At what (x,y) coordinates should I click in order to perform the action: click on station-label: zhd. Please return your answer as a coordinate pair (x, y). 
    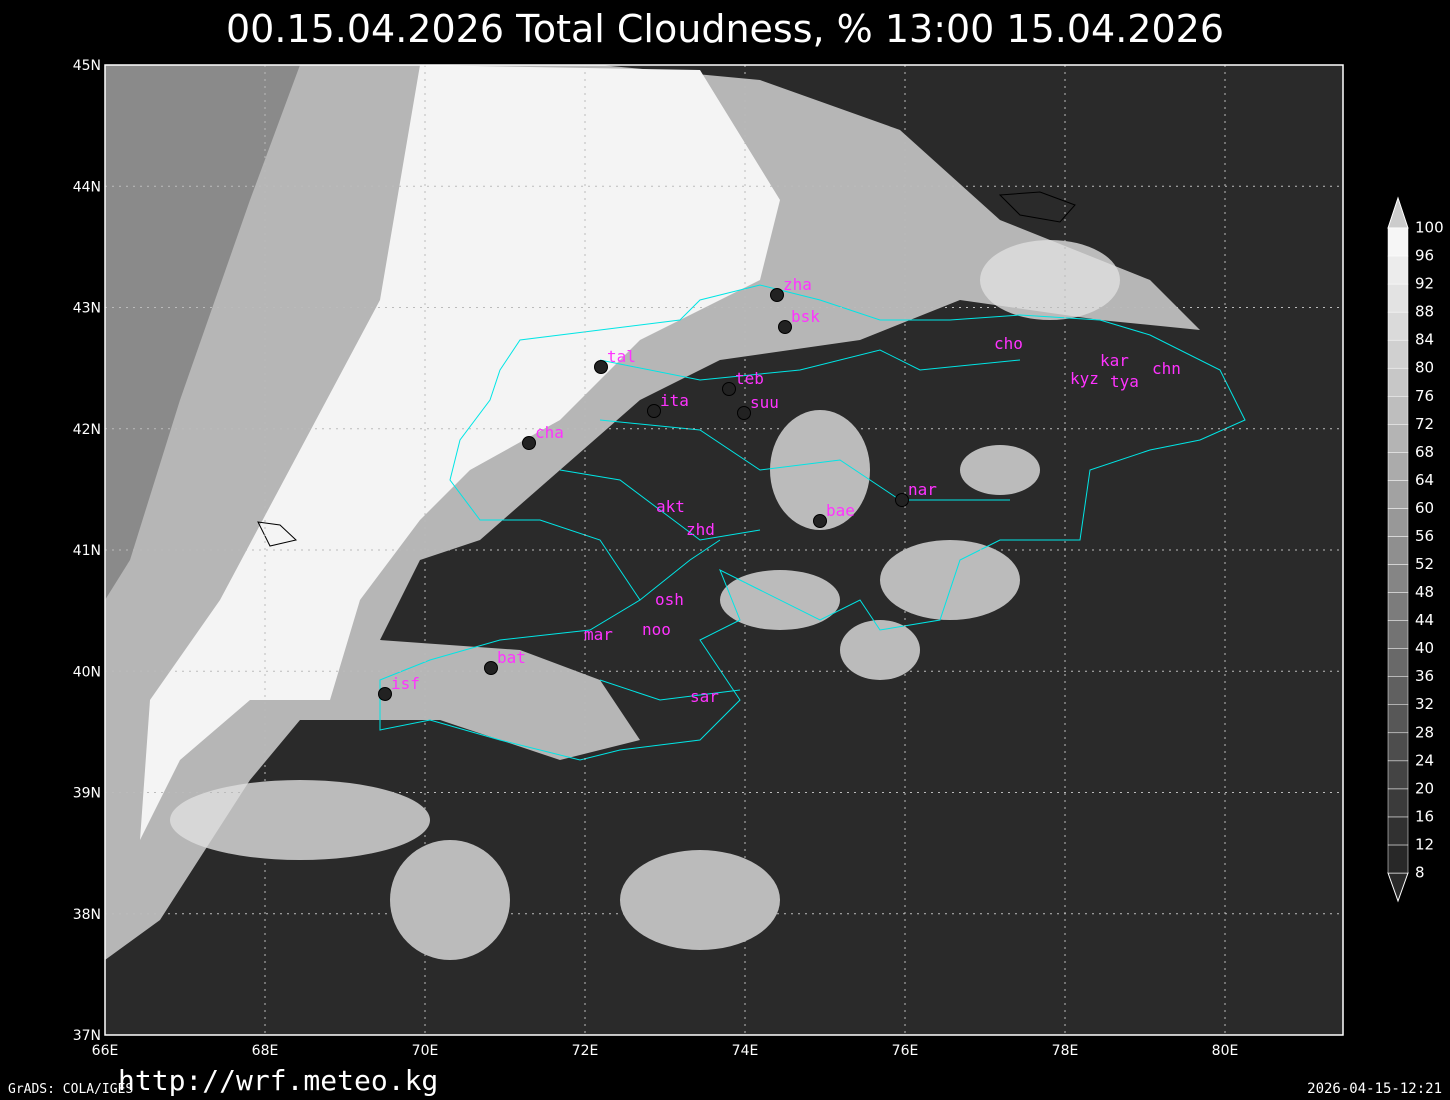
    Looking at the image, I should click on (700, 529).